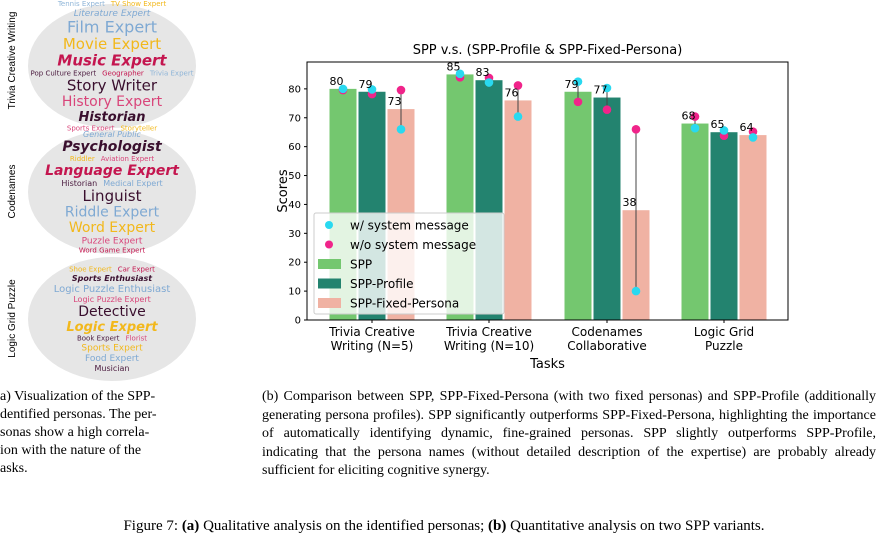  I want to click on y-tick-label: 10, so click(294, 292).